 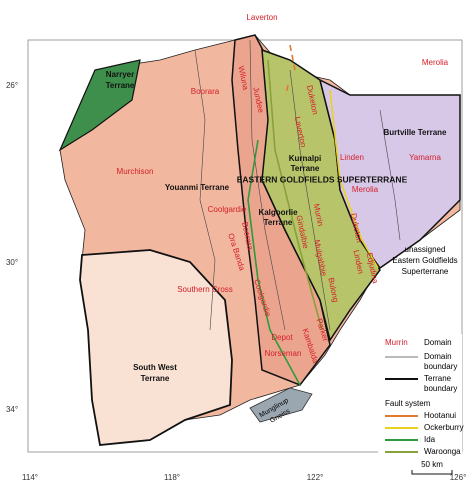 What do you see at coordinates (408, 403) in the screenshot?
I see `legend-heading: Fault system` at bounding box center [408, 403].